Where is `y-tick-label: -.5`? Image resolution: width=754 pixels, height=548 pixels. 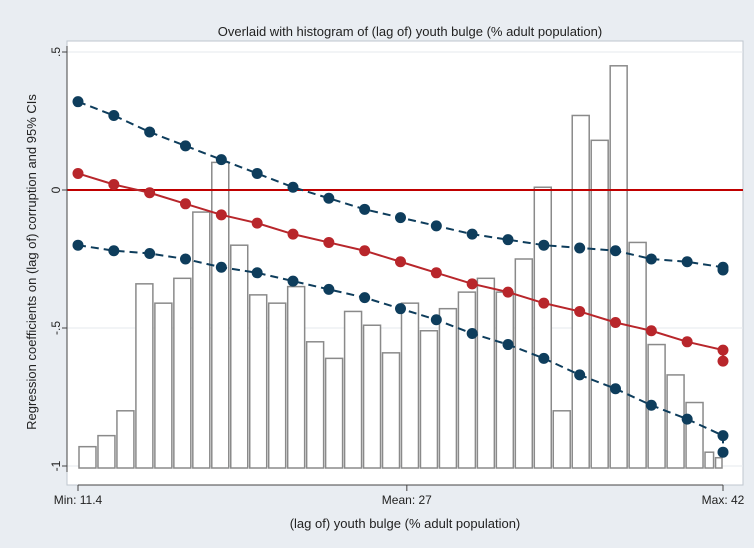 y-tick-label: -.5 is located at coordinates (56, 328).